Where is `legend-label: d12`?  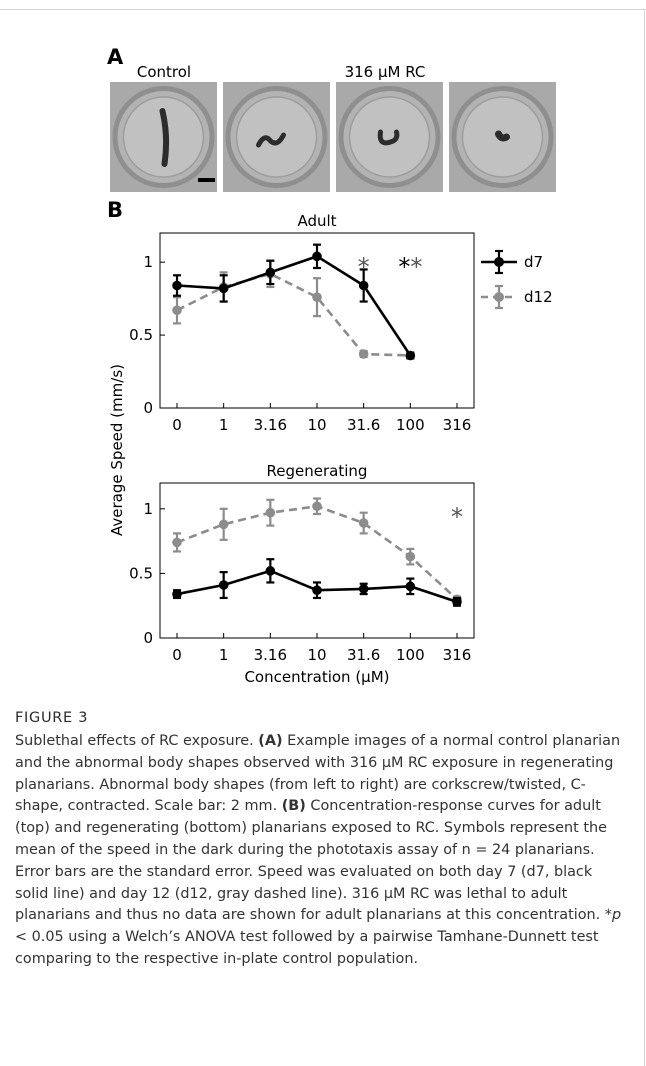
legend-label: d12 is located at coordinates (538, 297).